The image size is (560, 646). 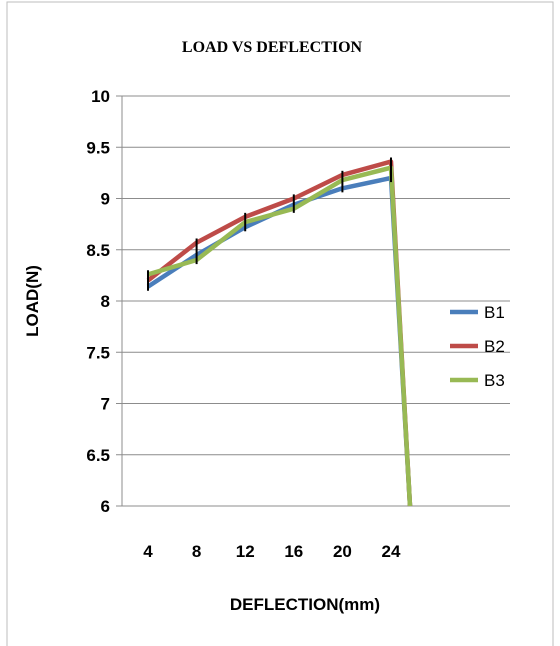 I want to click on y-axis-title: LOAD(N), so click(x=32, y=301).